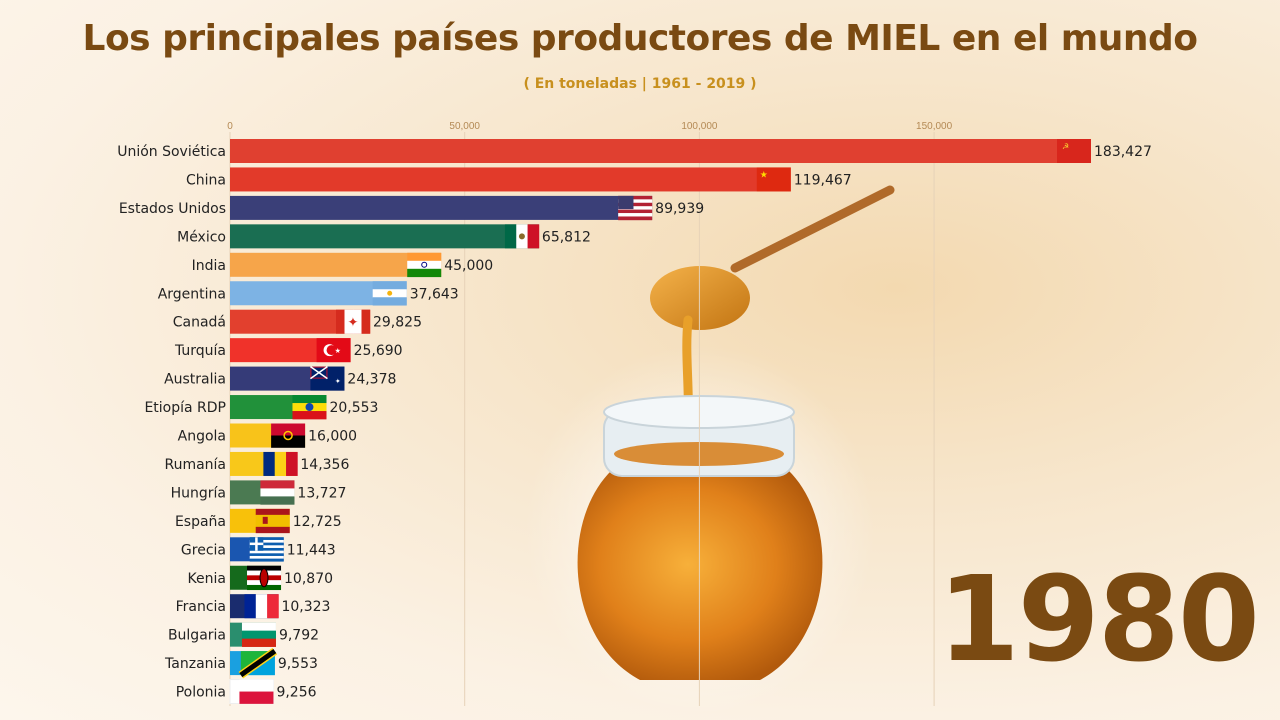 The width and height of the screenshot is (1280, 720). What do you see at coordinates (823, 180) in the screenshot?
I see `value-label: 119,467` at bounding box center [823, 180].